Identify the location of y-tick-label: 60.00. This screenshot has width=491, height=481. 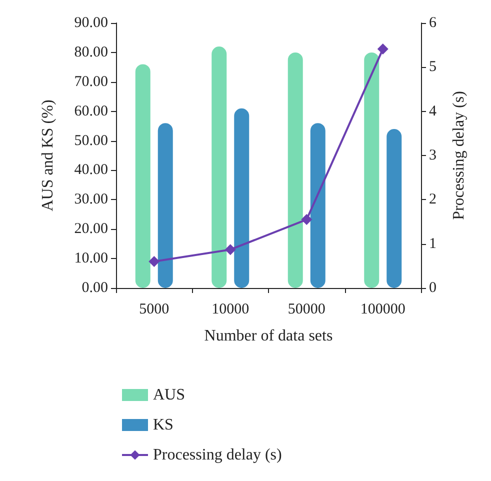
(91, 111).